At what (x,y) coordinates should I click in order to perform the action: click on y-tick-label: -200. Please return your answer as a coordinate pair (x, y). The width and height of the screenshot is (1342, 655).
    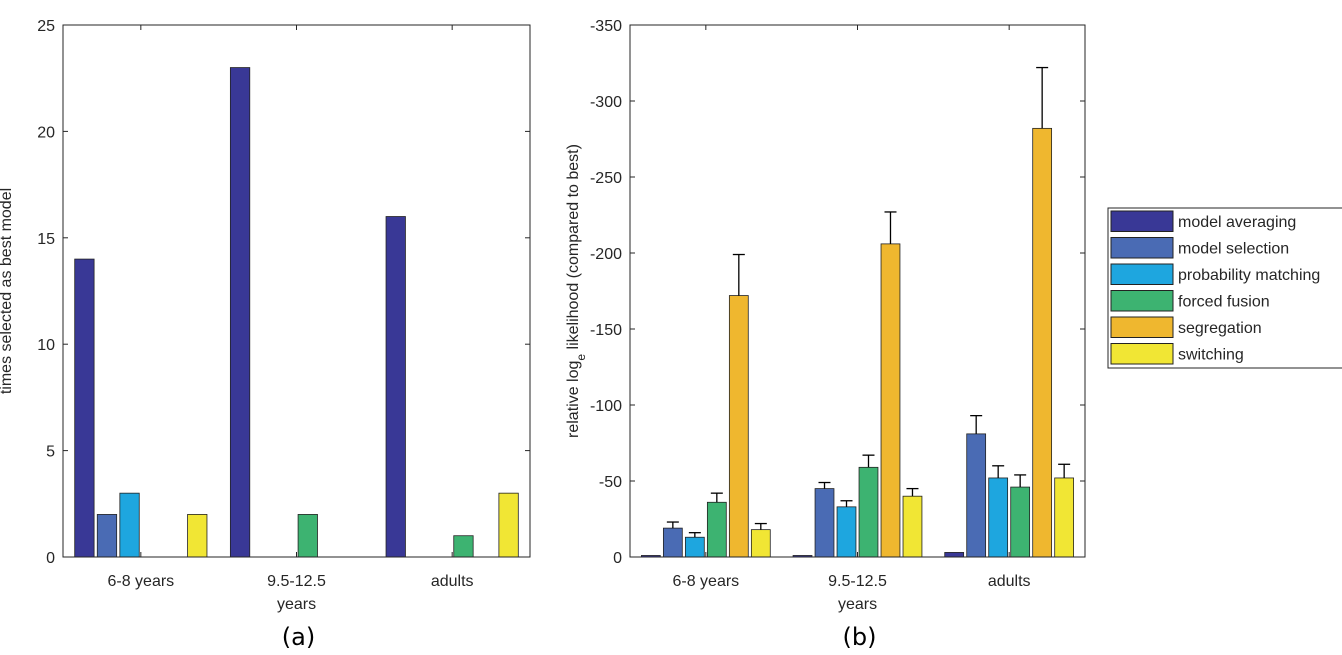
    Looking at the image, I should click on (606, 254).